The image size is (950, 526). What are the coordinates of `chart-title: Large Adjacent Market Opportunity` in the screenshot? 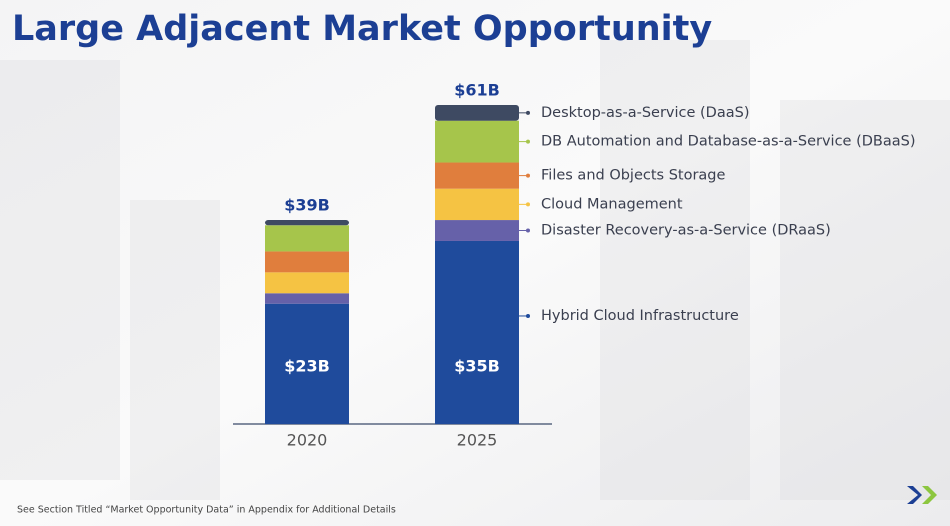 It's located at (362, 29).